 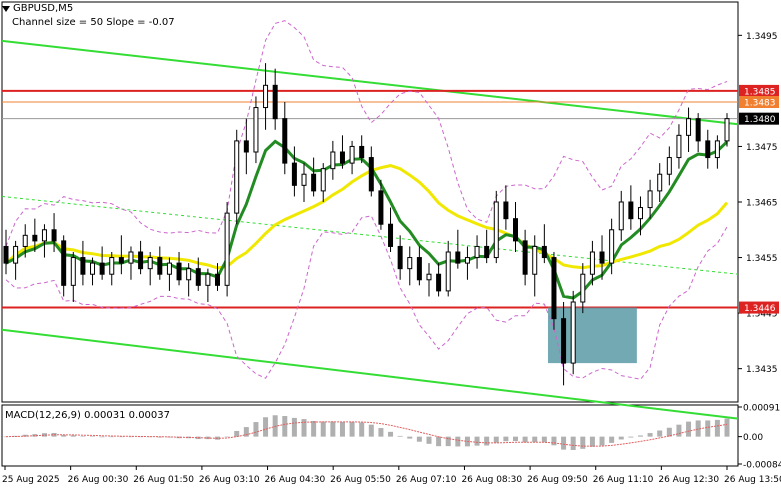 What do you see at coordinates (753, 438) in the screenshot?
I see `macd-y-tick-label: 0.00` at bounding box center [753, 438].